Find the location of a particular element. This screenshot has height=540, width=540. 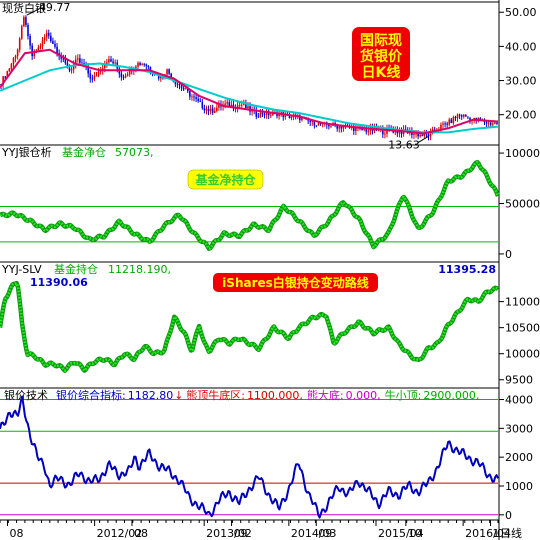

price-title-line-2: 货银价 is located at coordinates (381, 56).